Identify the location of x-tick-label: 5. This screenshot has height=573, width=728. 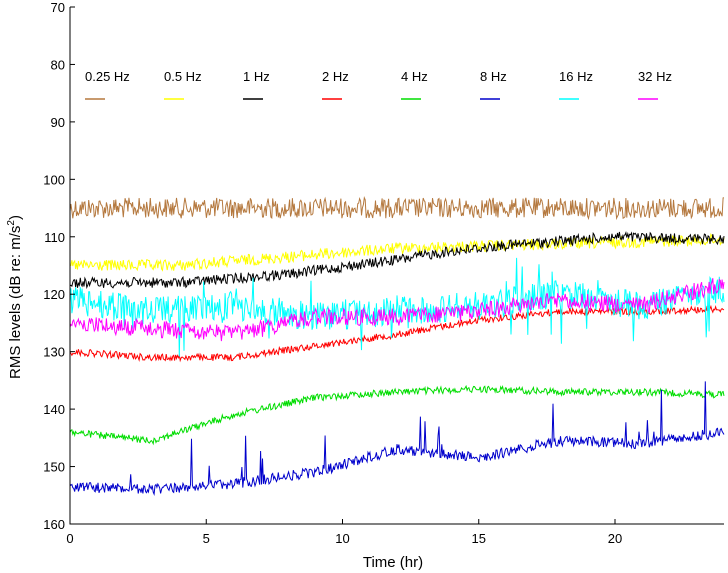
(206, 538).